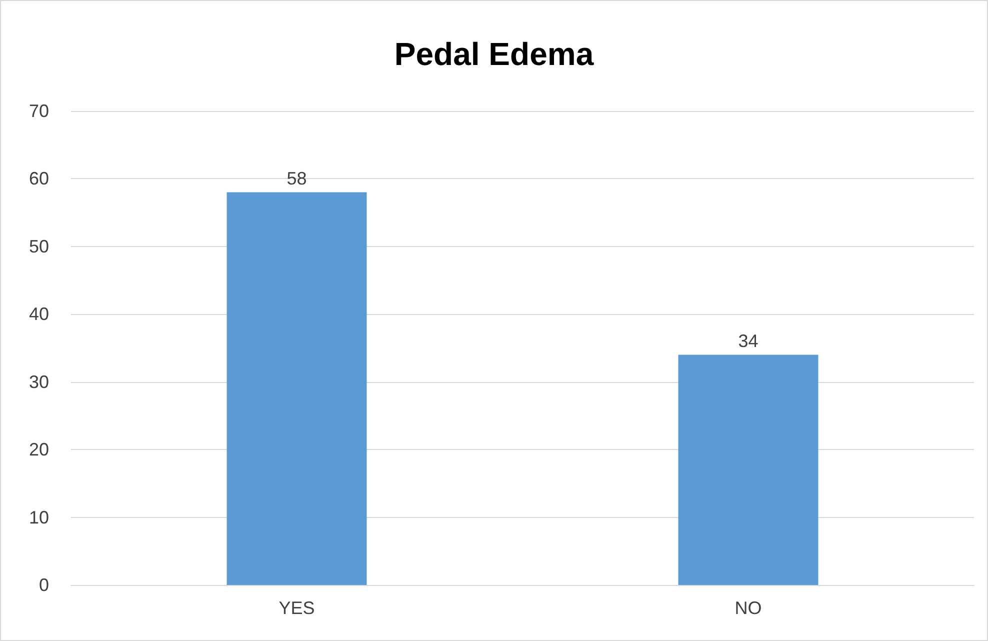 The image size is (988, 641). I want to click on y-tick-label: 20, so click(38, 450).